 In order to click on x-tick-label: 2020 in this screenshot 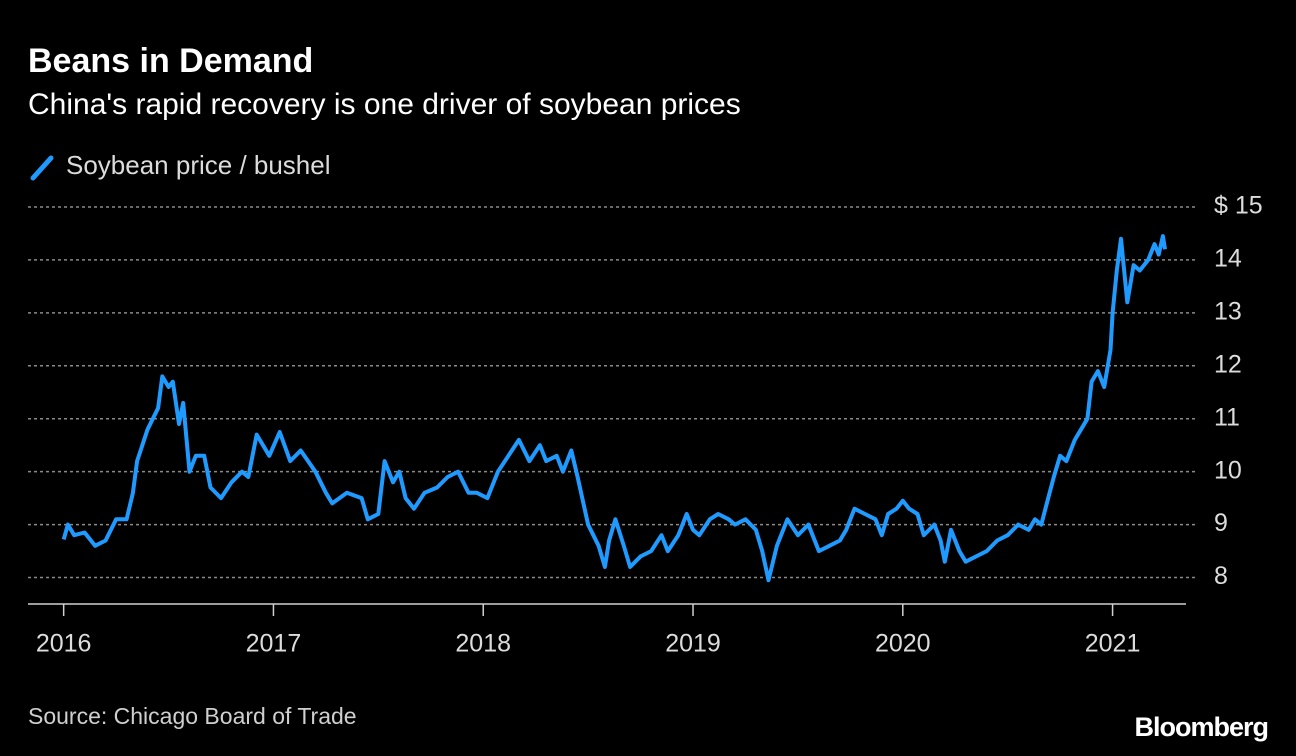, I will do `click(903, 644)`.